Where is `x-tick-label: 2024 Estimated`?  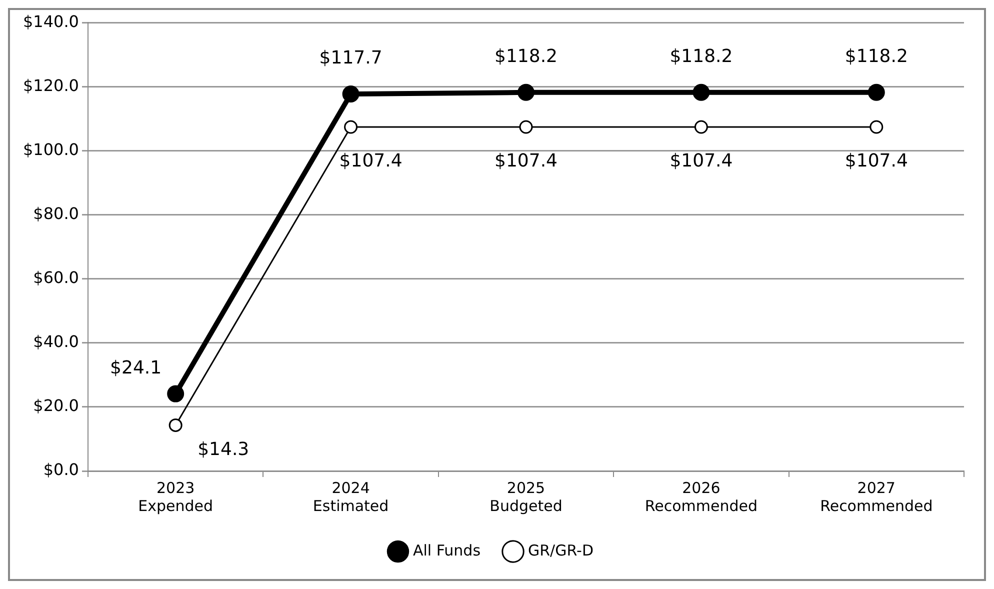
x-tick-label: 2024 Estimated is located at coordinates (350, 496).